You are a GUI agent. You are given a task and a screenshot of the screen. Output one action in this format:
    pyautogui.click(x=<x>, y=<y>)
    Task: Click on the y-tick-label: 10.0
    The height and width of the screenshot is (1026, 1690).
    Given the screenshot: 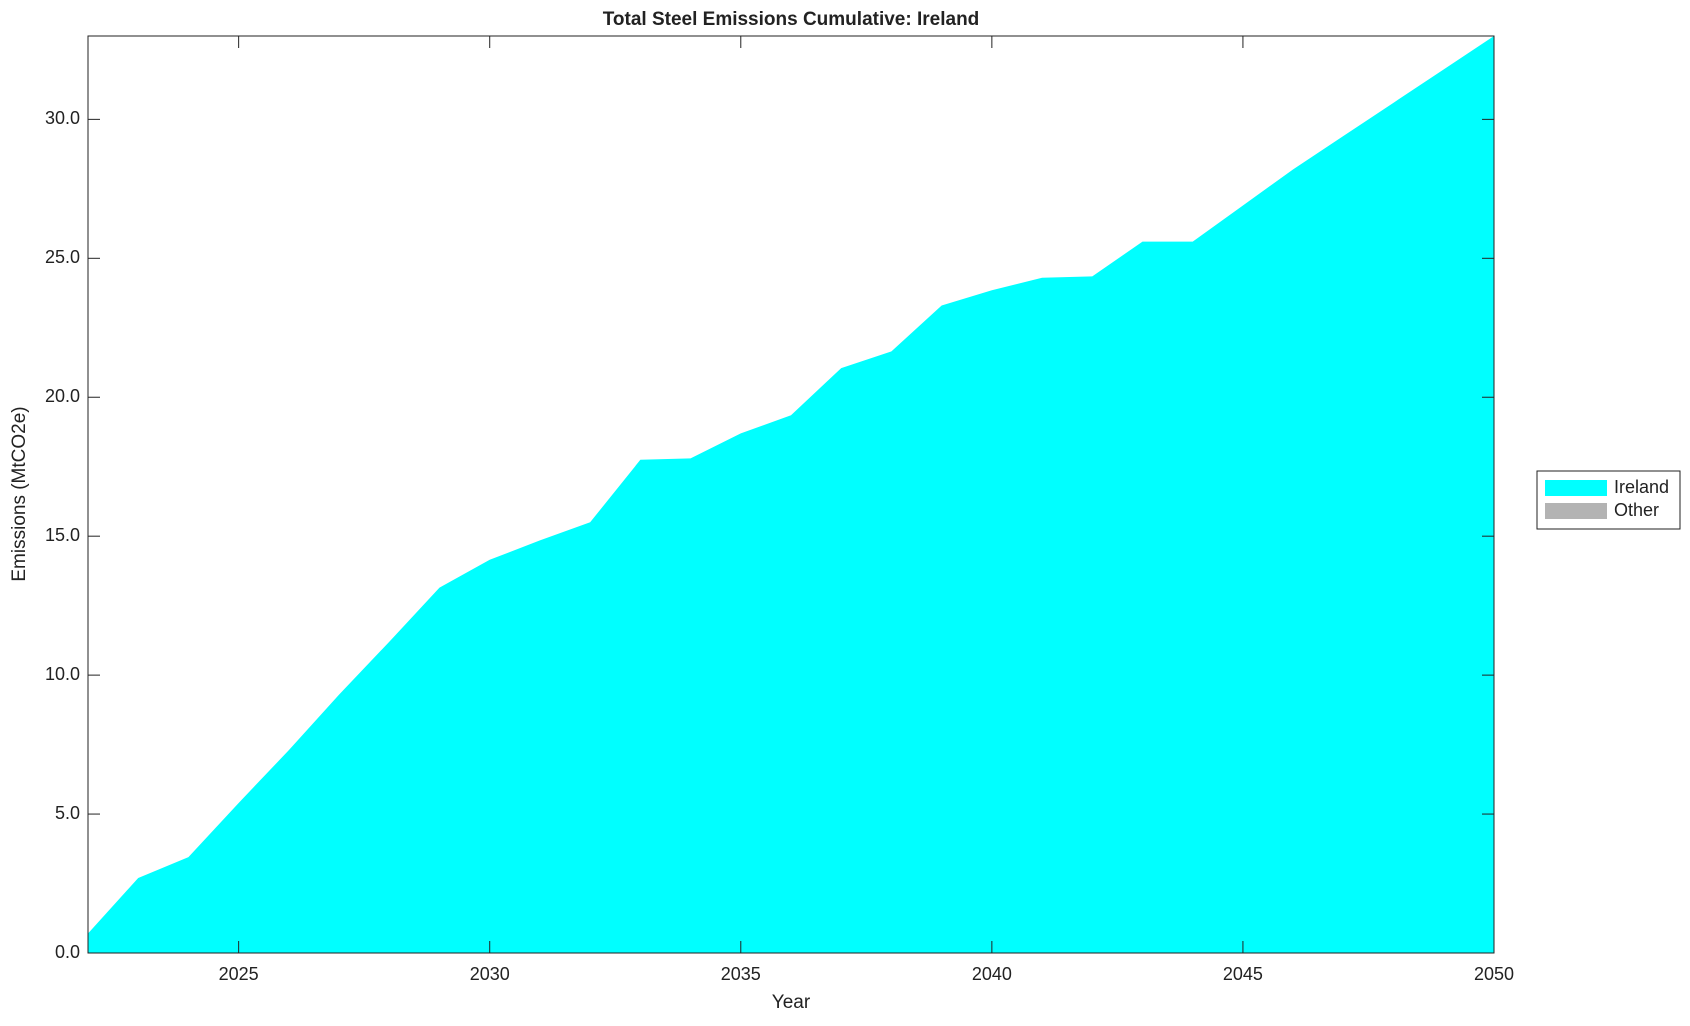 What is the action you would take?
    pyautogui.click(x=62, y=674)
    